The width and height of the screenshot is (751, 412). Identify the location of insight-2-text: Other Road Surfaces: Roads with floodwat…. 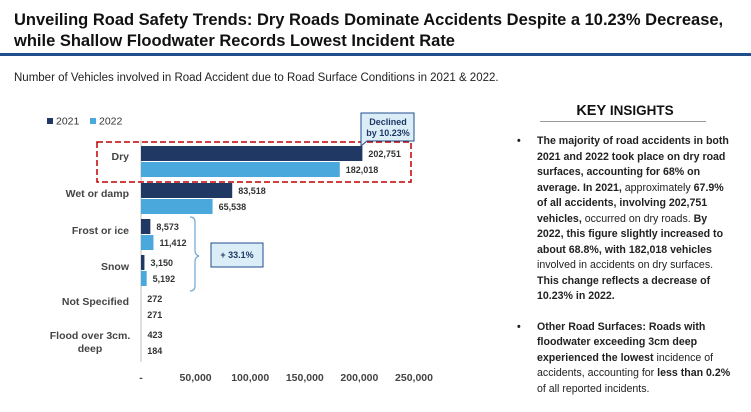
(621, 342).